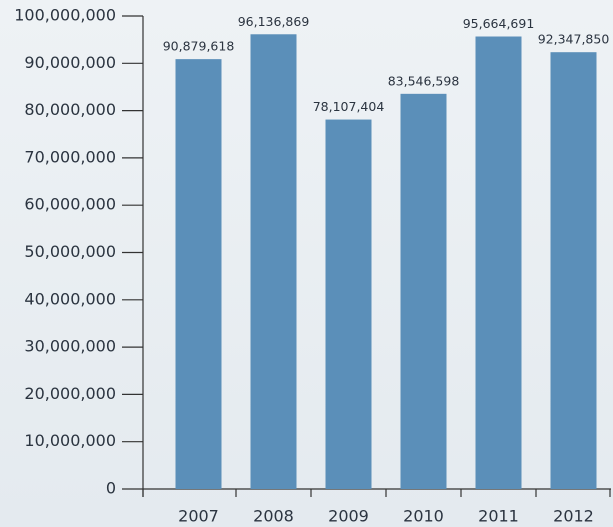  What do you see at coordinates (70, 346) in the screenshot?
I see `y-tick-label: 30,000,000` at bounding box center [70, 346].